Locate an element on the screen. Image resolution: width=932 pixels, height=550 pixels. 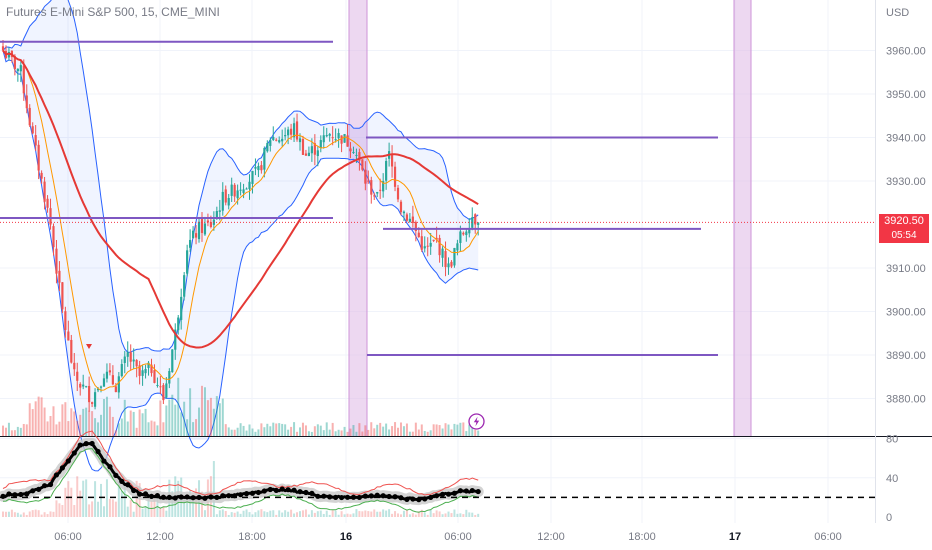
time-axis-label: 16 is located at coordinates (346, 537).